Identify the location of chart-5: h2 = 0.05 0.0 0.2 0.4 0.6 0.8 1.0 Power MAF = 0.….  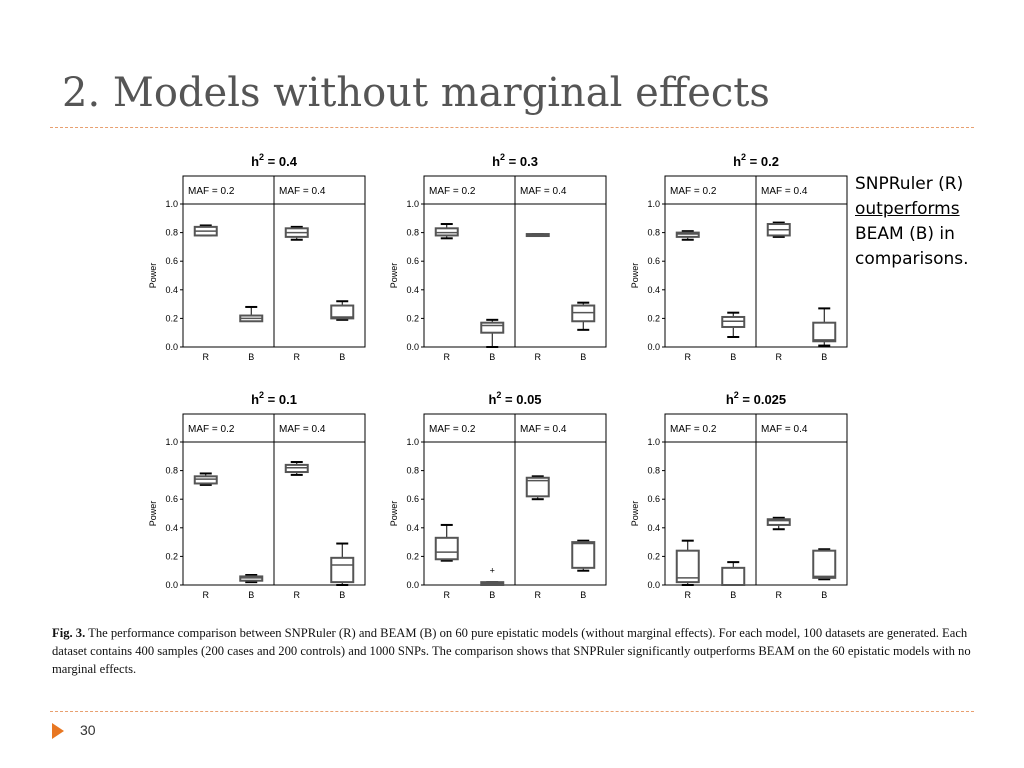
(498, 495).